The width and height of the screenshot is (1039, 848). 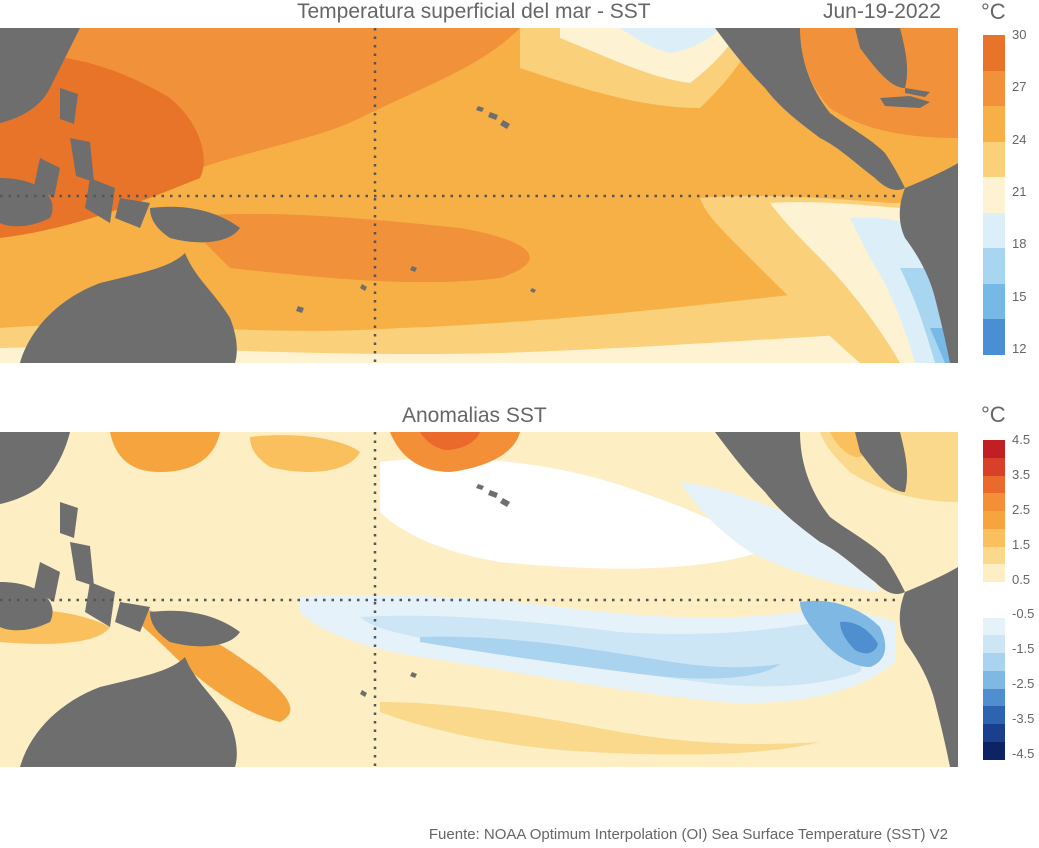 I want to click on sst-colorbar-tick: 27, so click(x=1019, y=87).